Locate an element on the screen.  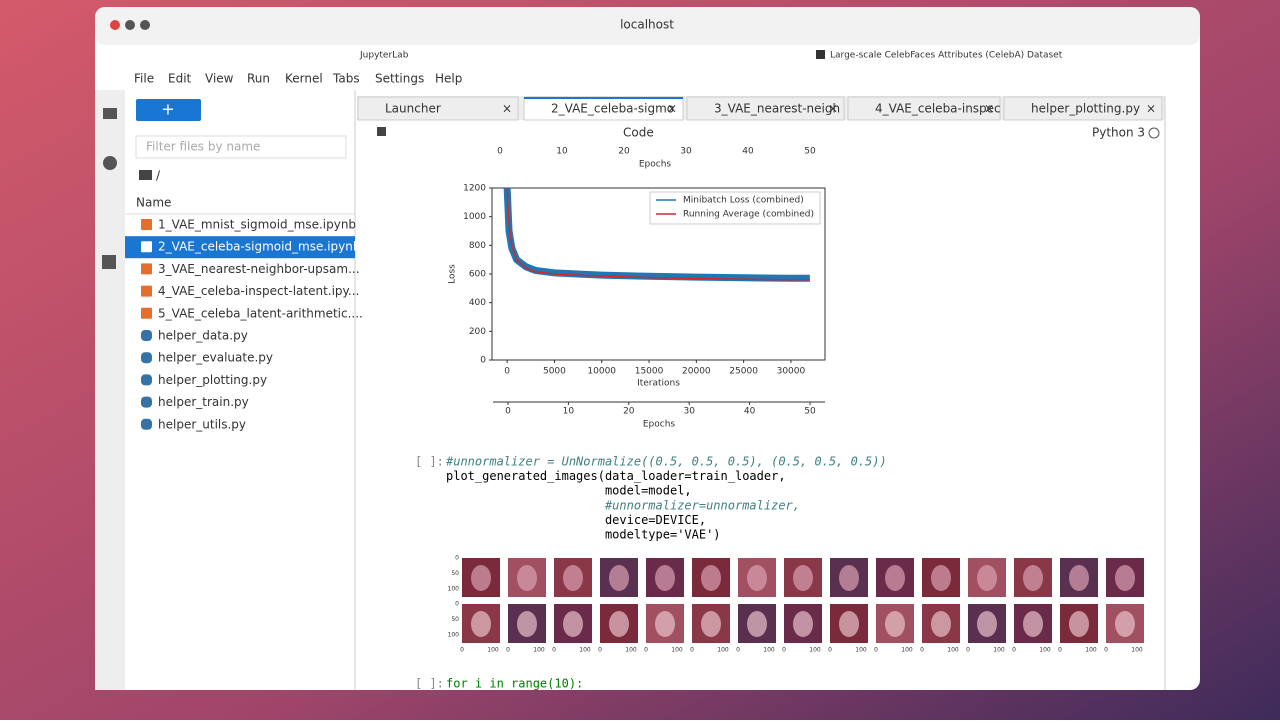
menu-item: Kernel is located at coordinates (304, 79).